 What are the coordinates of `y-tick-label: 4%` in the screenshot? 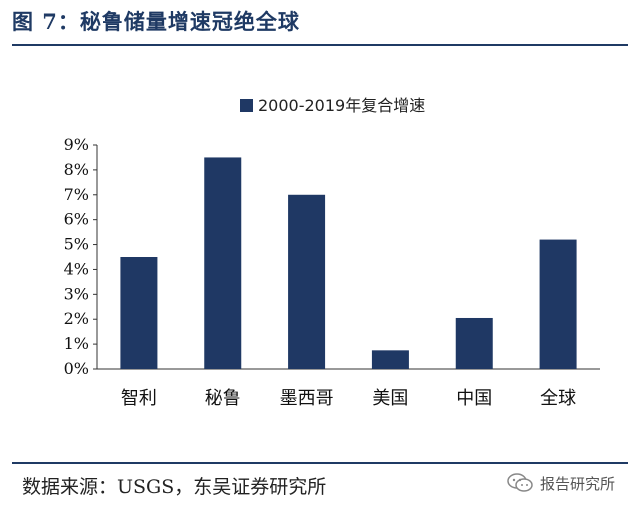 It's located at (76, 268).